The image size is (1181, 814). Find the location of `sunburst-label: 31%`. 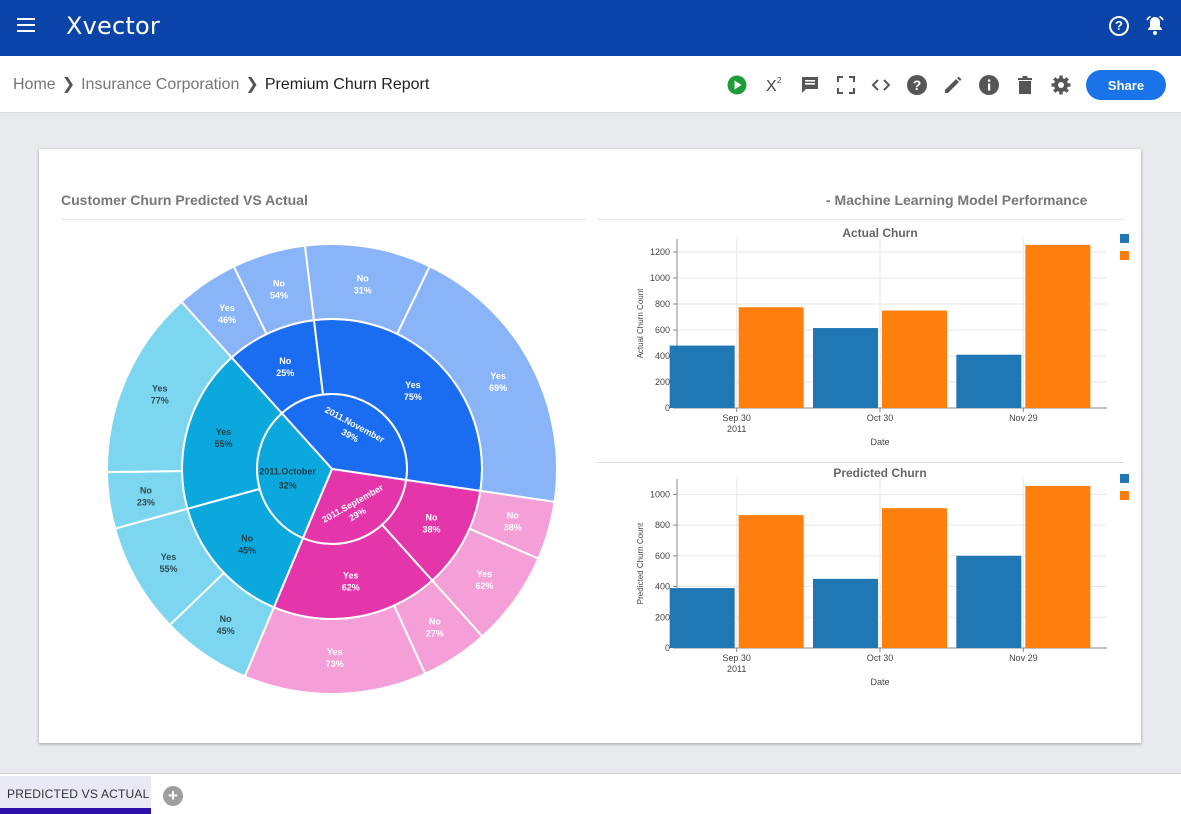

sunburst-label: 31% is located at coordinates (363, 291).